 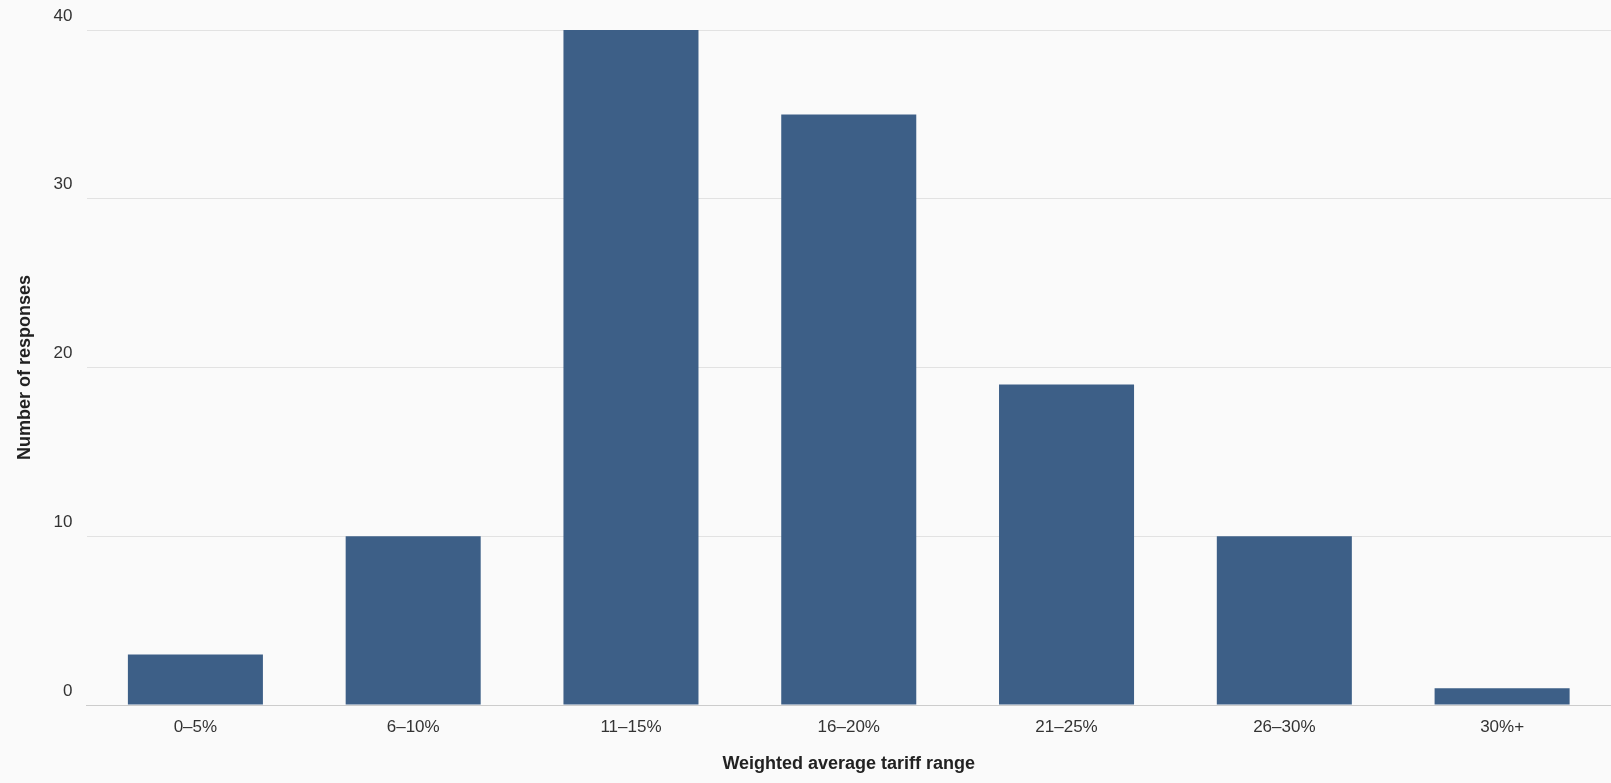 I want to click on x-tick-label: 30%+, so click(x=1502, y=726).